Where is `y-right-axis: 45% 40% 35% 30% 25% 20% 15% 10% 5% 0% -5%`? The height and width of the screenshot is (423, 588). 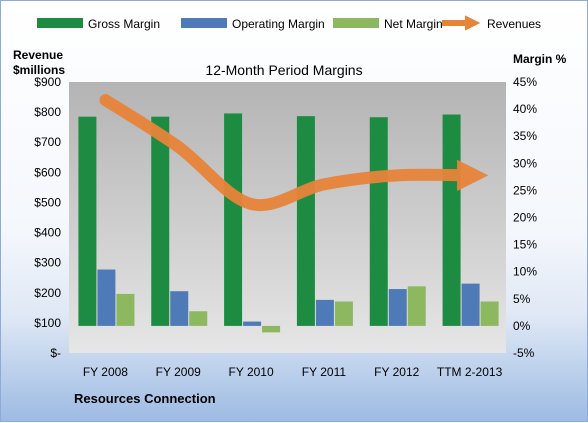 y-right-axis: 45% 40% 35% 30% 25% 20% 15% 10% 5% 0% -5% is located at coordinates (525, 217).